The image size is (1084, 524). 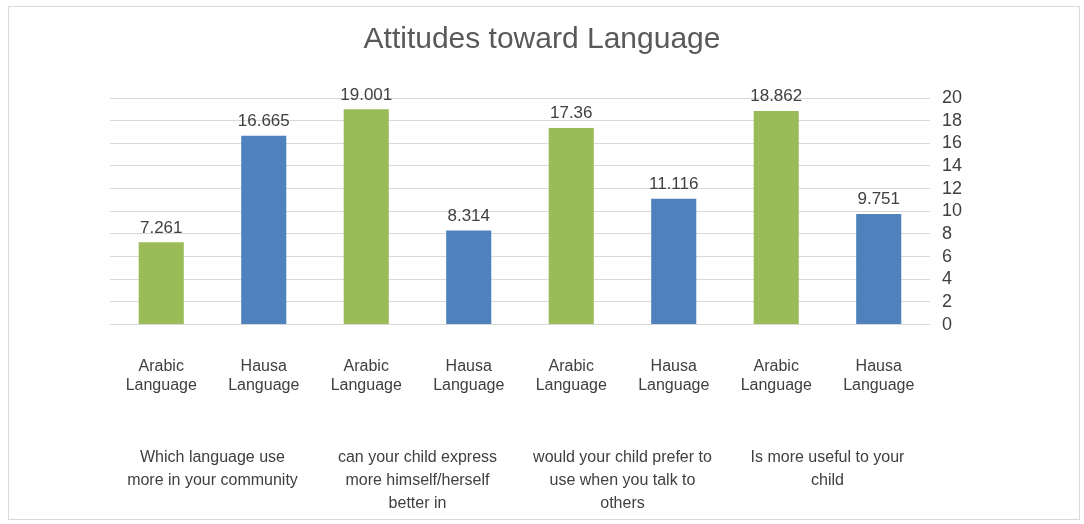 What do you see at coordinates (946, 255) in the screenshot?
I see `y-tick-label: 6` at bounding box center [946, 255].